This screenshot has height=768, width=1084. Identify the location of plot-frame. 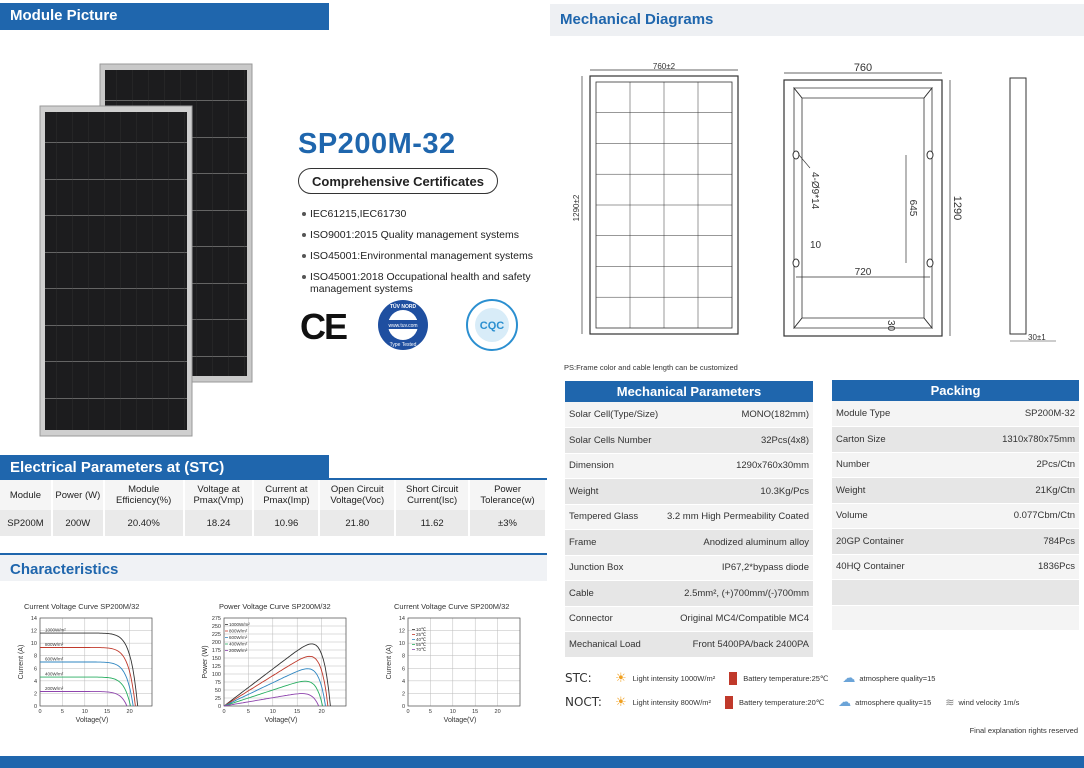
(464, 662).